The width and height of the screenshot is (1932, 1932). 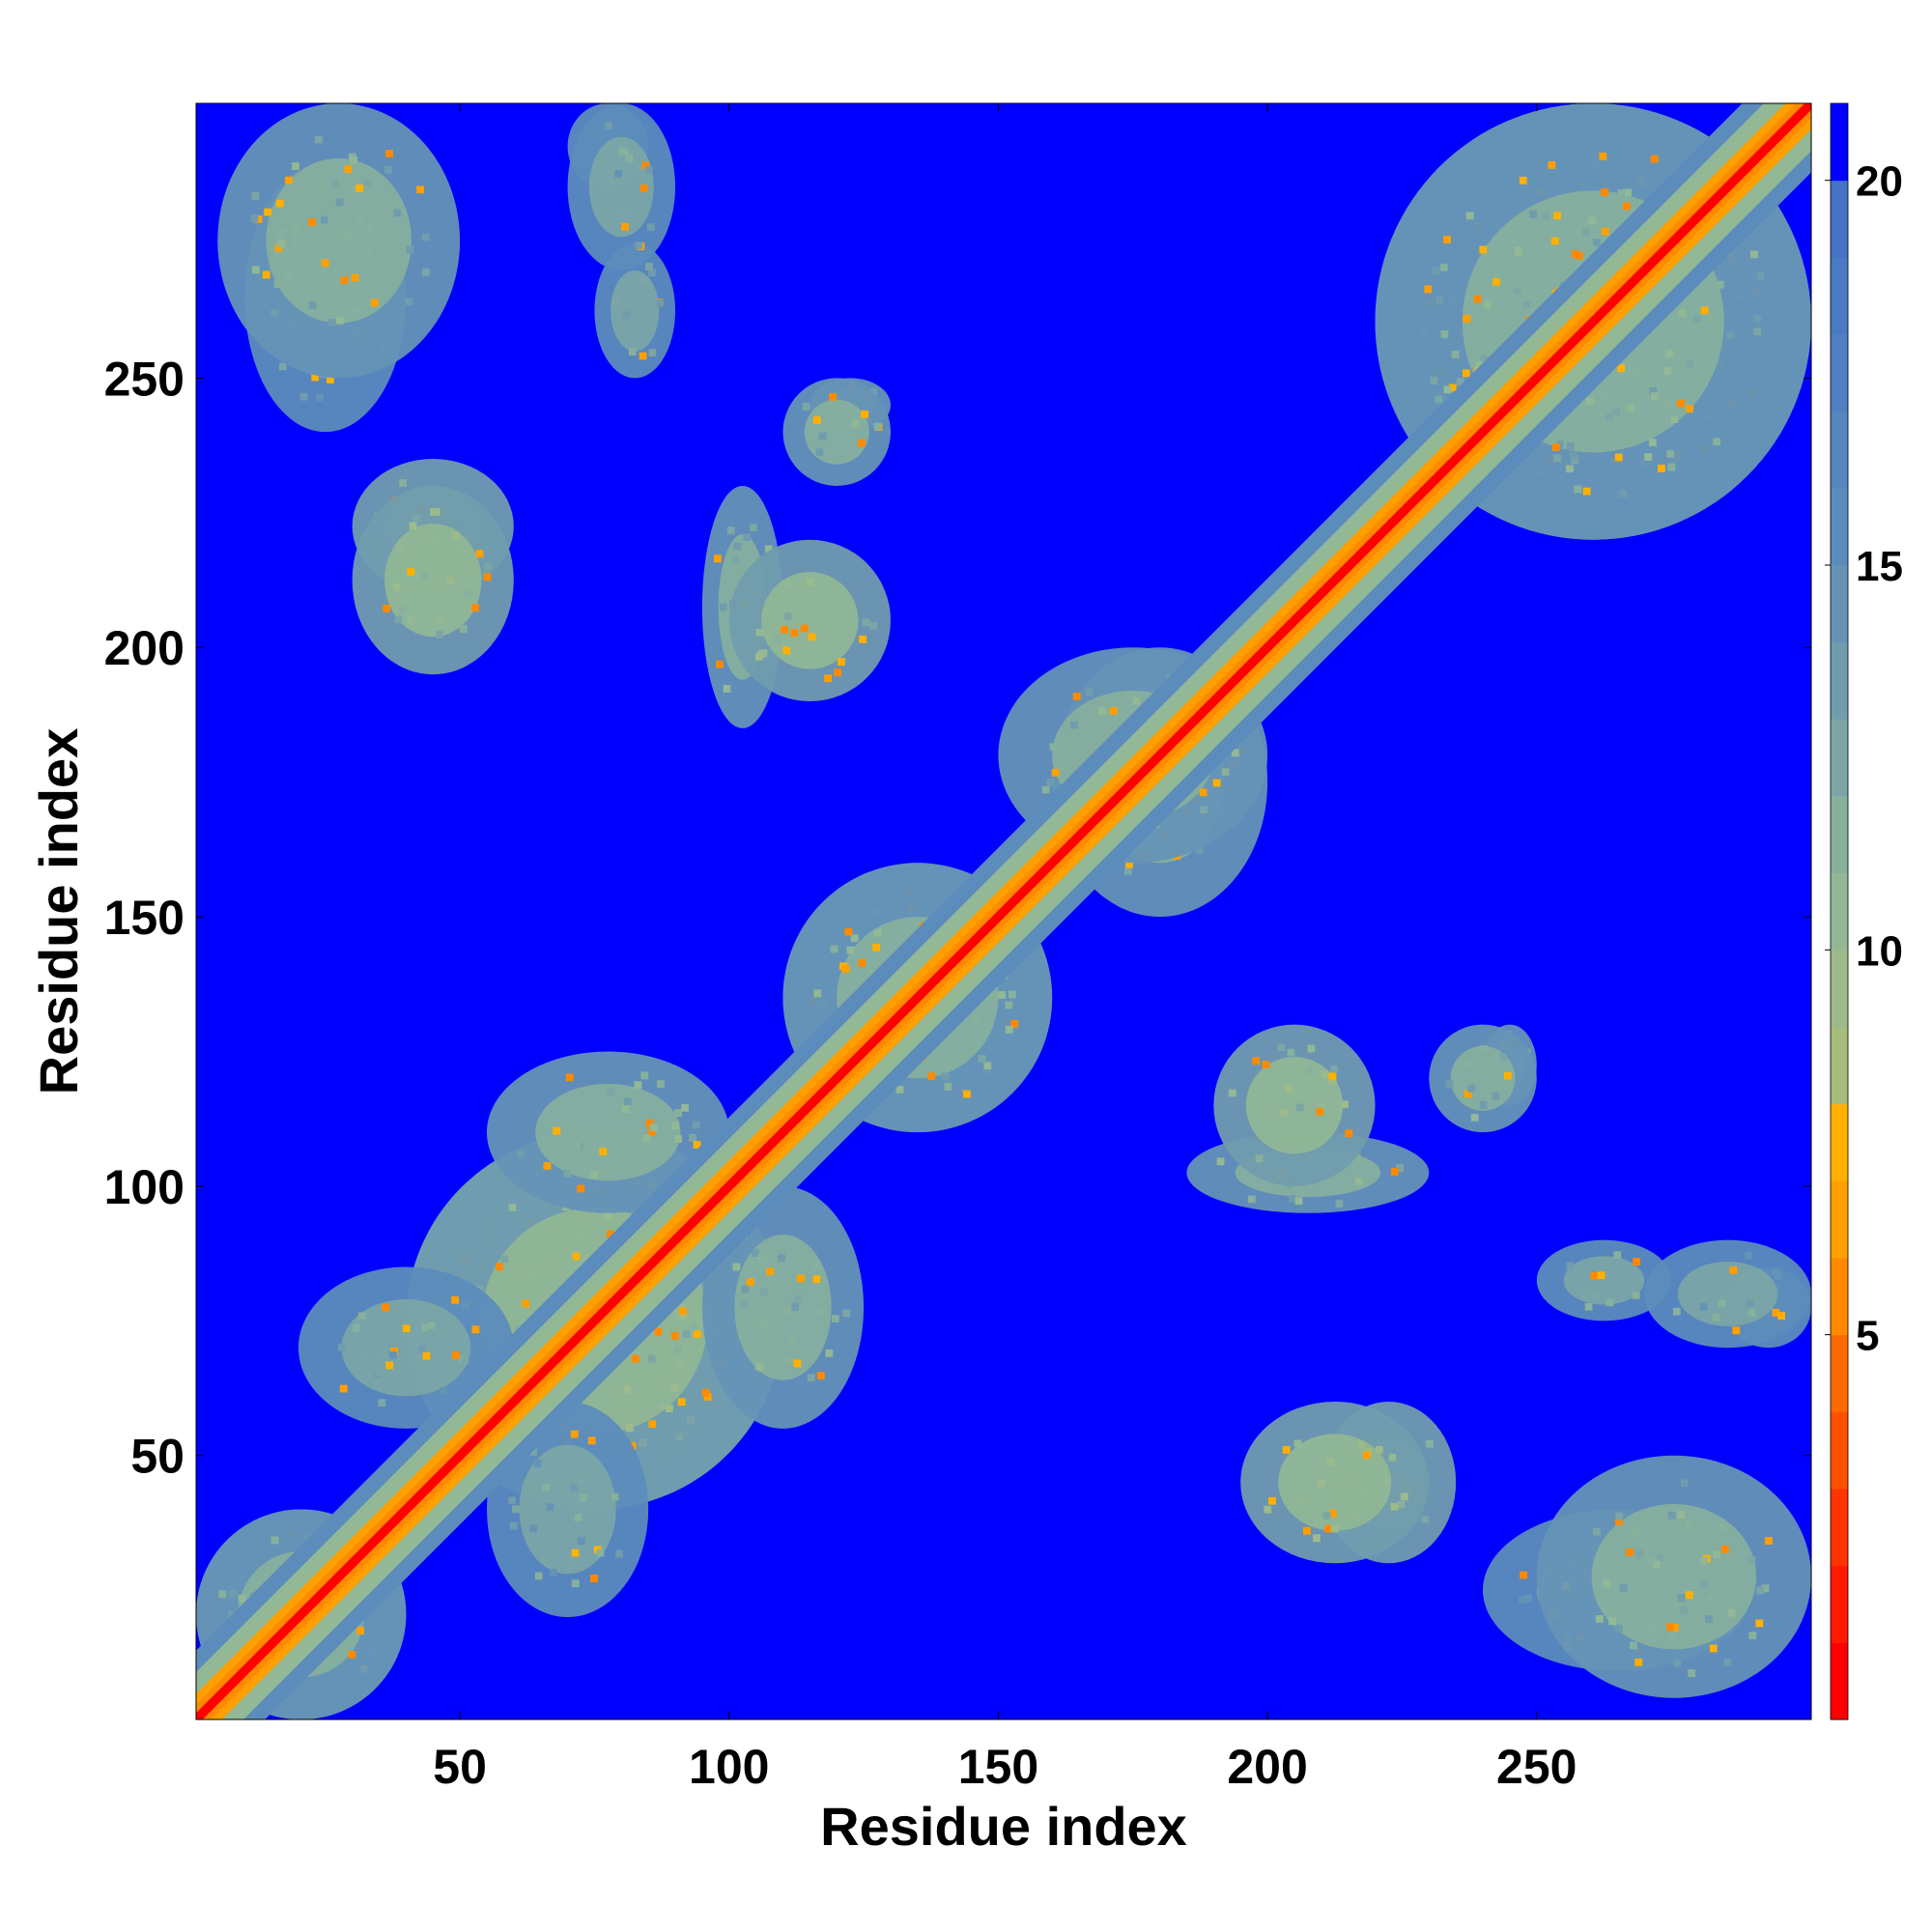 What do you see at coordinates (783, 1307) in the screenshot?
I see `heatmap-cluster` at bounding box center [783, 1307].